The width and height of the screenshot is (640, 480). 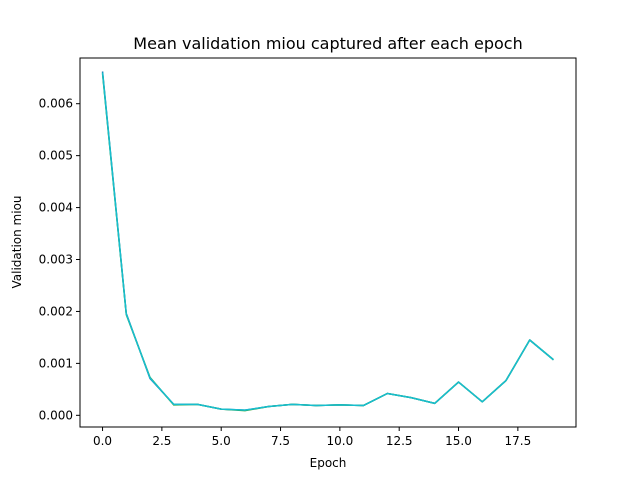 I want to click on y-axis: 0.000 0.001 0.002 0.003 0.004 0.005 0.006, so click(x=59, y=259).